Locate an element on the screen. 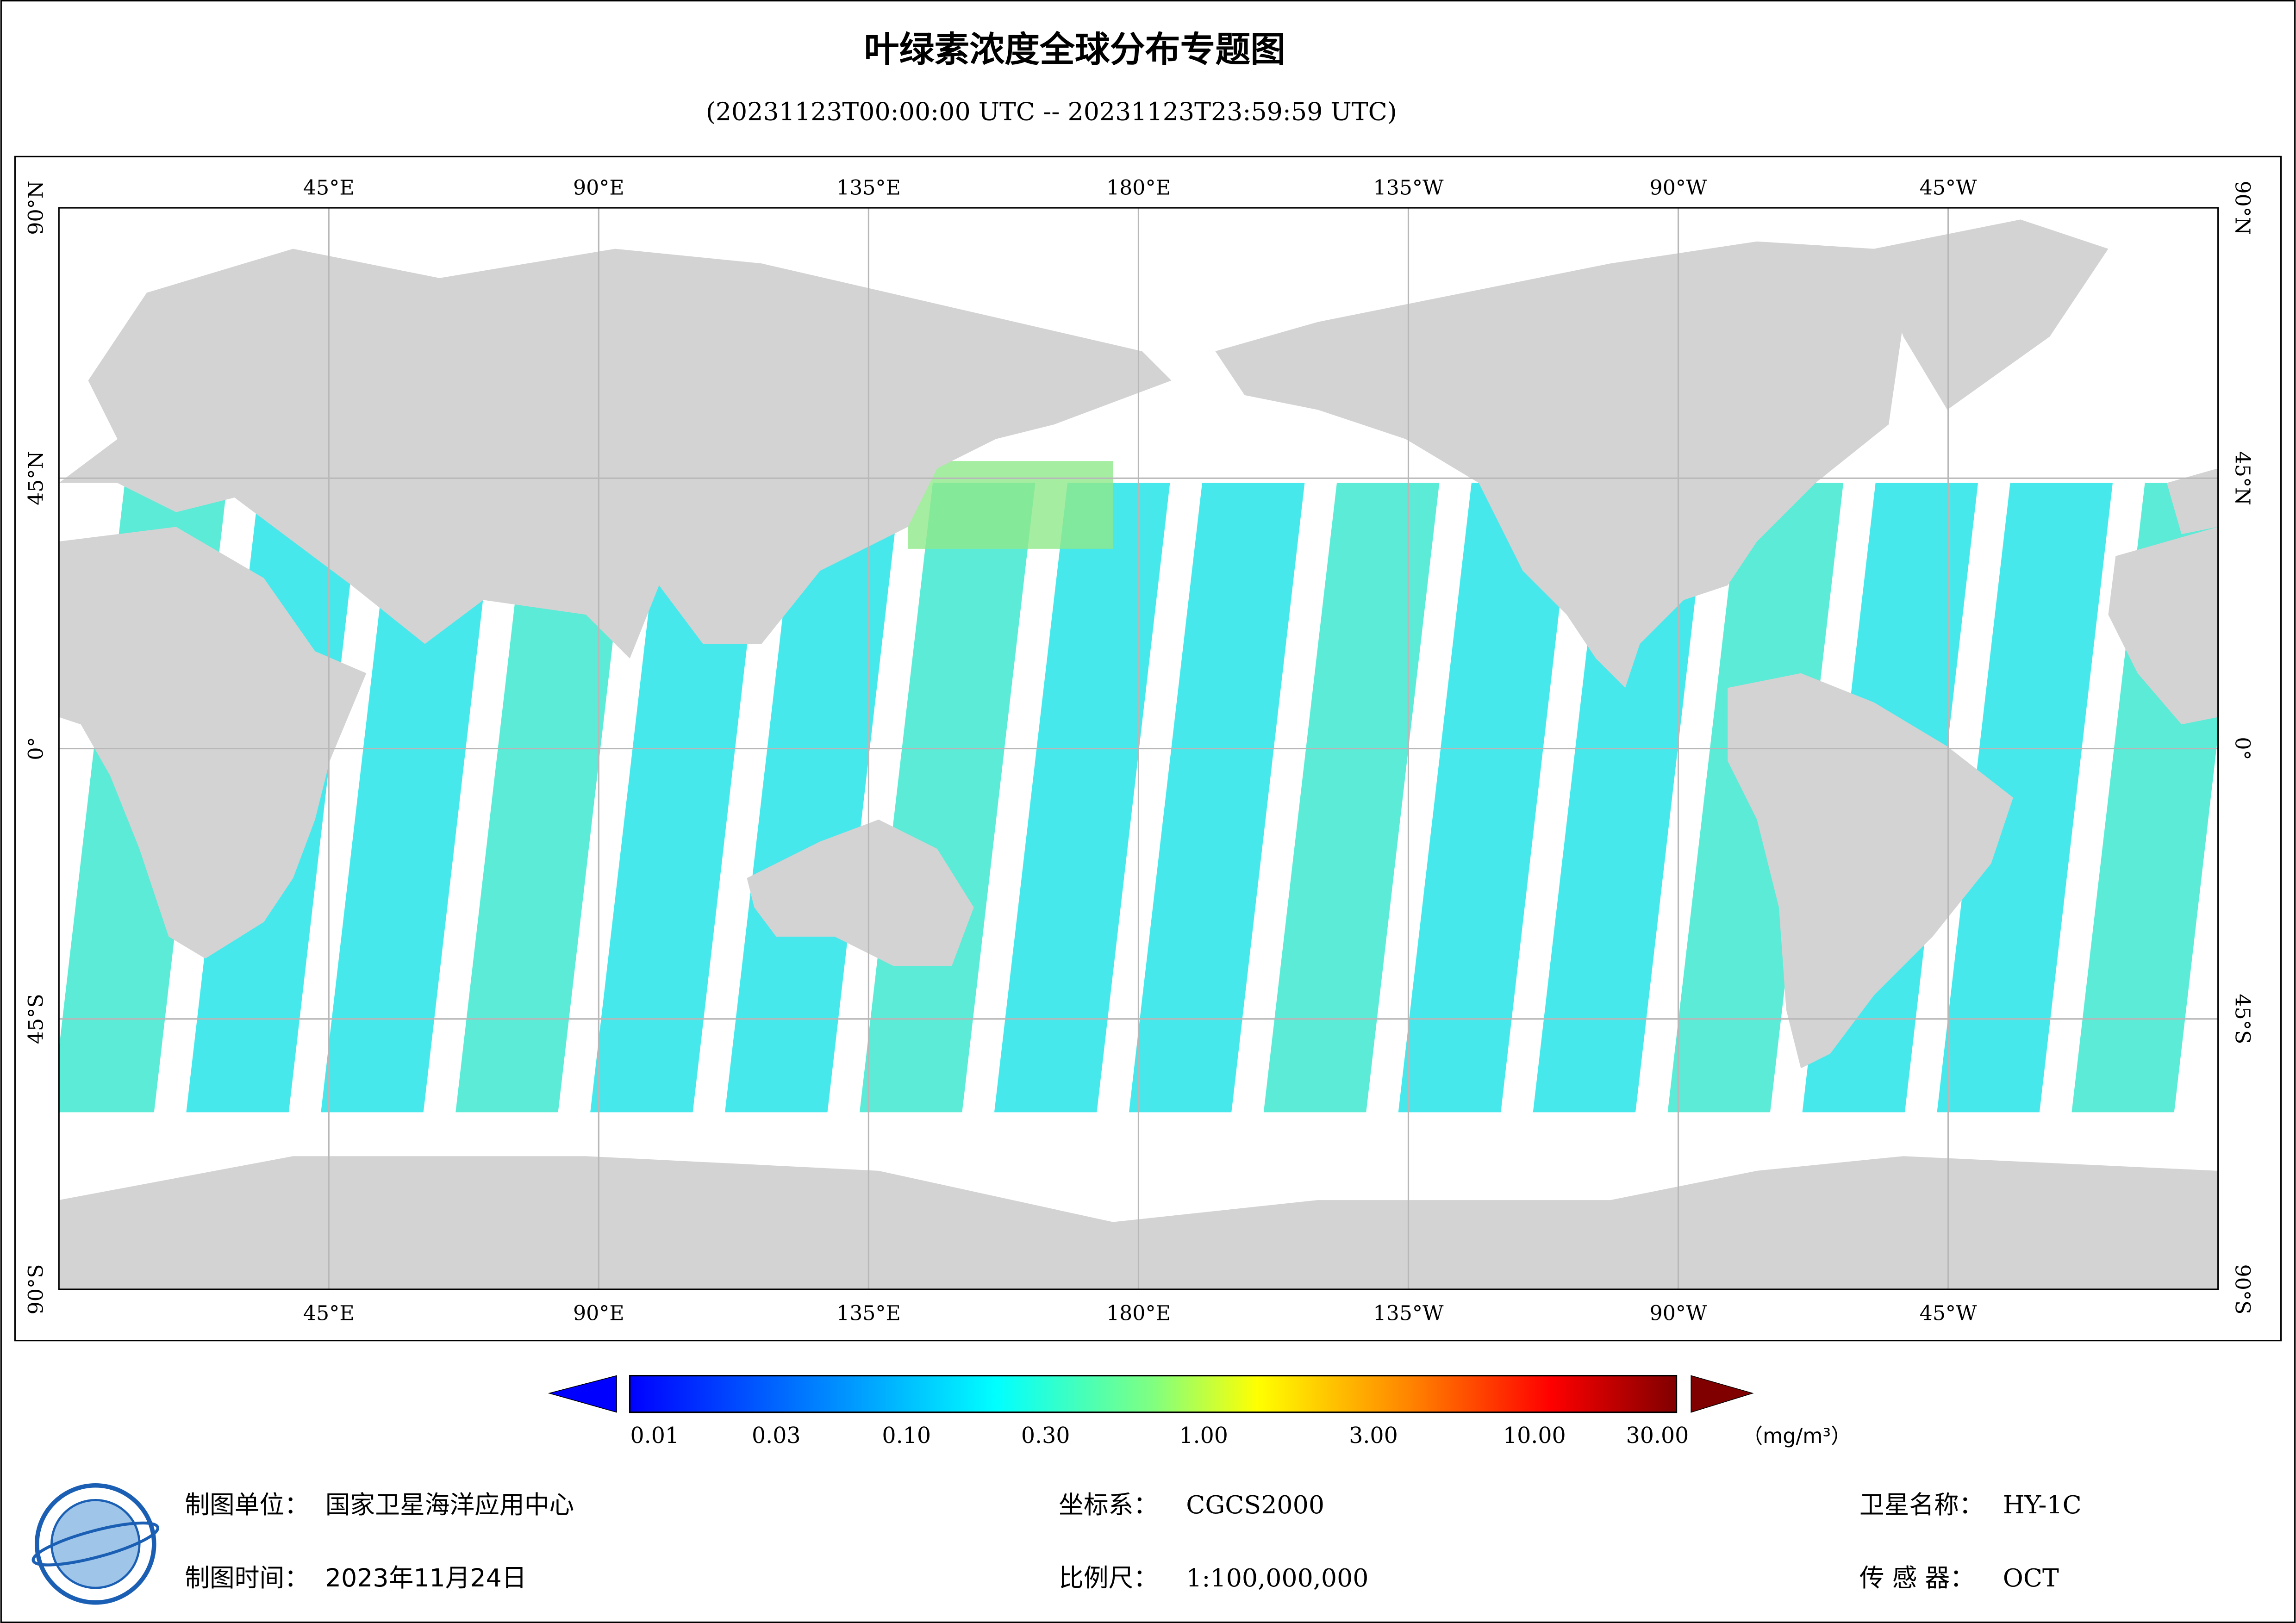 The image size is (2296, 1623). lon-label-top: 135°W is located at coordinates (1408, 188).